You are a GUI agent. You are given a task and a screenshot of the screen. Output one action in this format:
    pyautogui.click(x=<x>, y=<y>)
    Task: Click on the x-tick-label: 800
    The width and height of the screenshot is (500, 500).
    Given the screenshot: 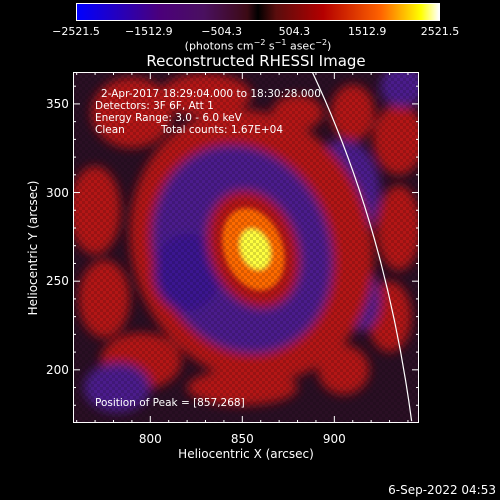 What is the action you would take?
    pyautogui.click(x=150, y=439)
    